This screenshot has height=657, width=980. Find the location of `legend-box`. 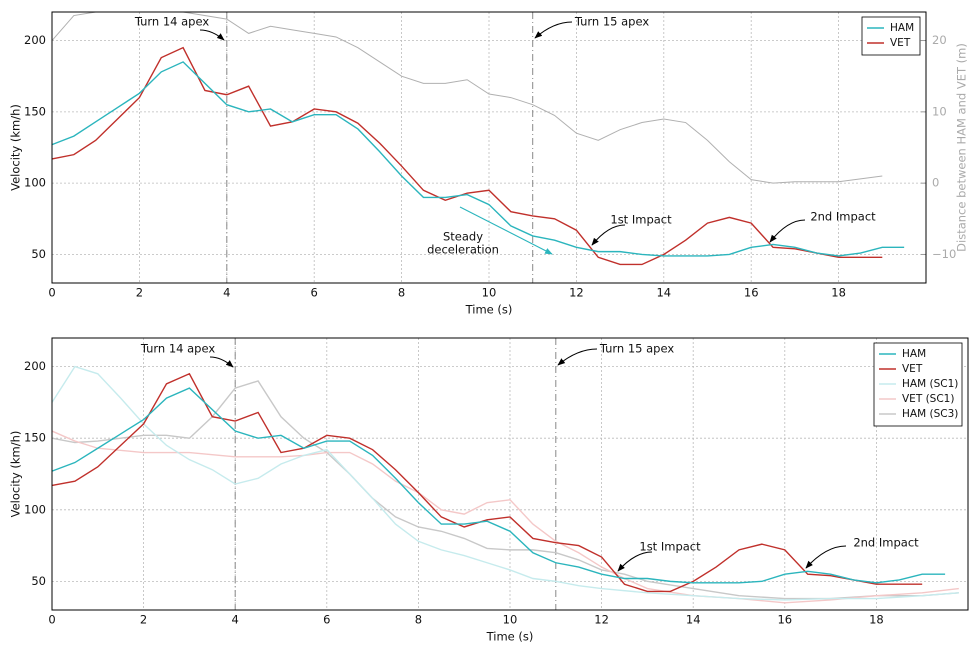

legend-box is located at coordinates (891, 36).